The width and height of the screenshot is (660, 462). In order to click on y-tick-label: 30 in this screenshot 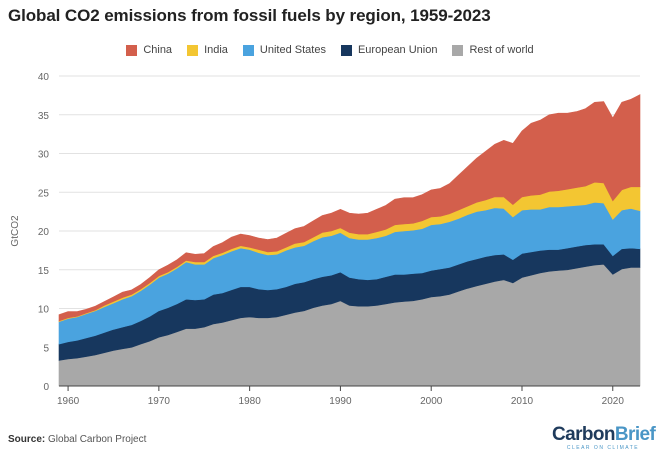, I will do `click(44, 155)`.